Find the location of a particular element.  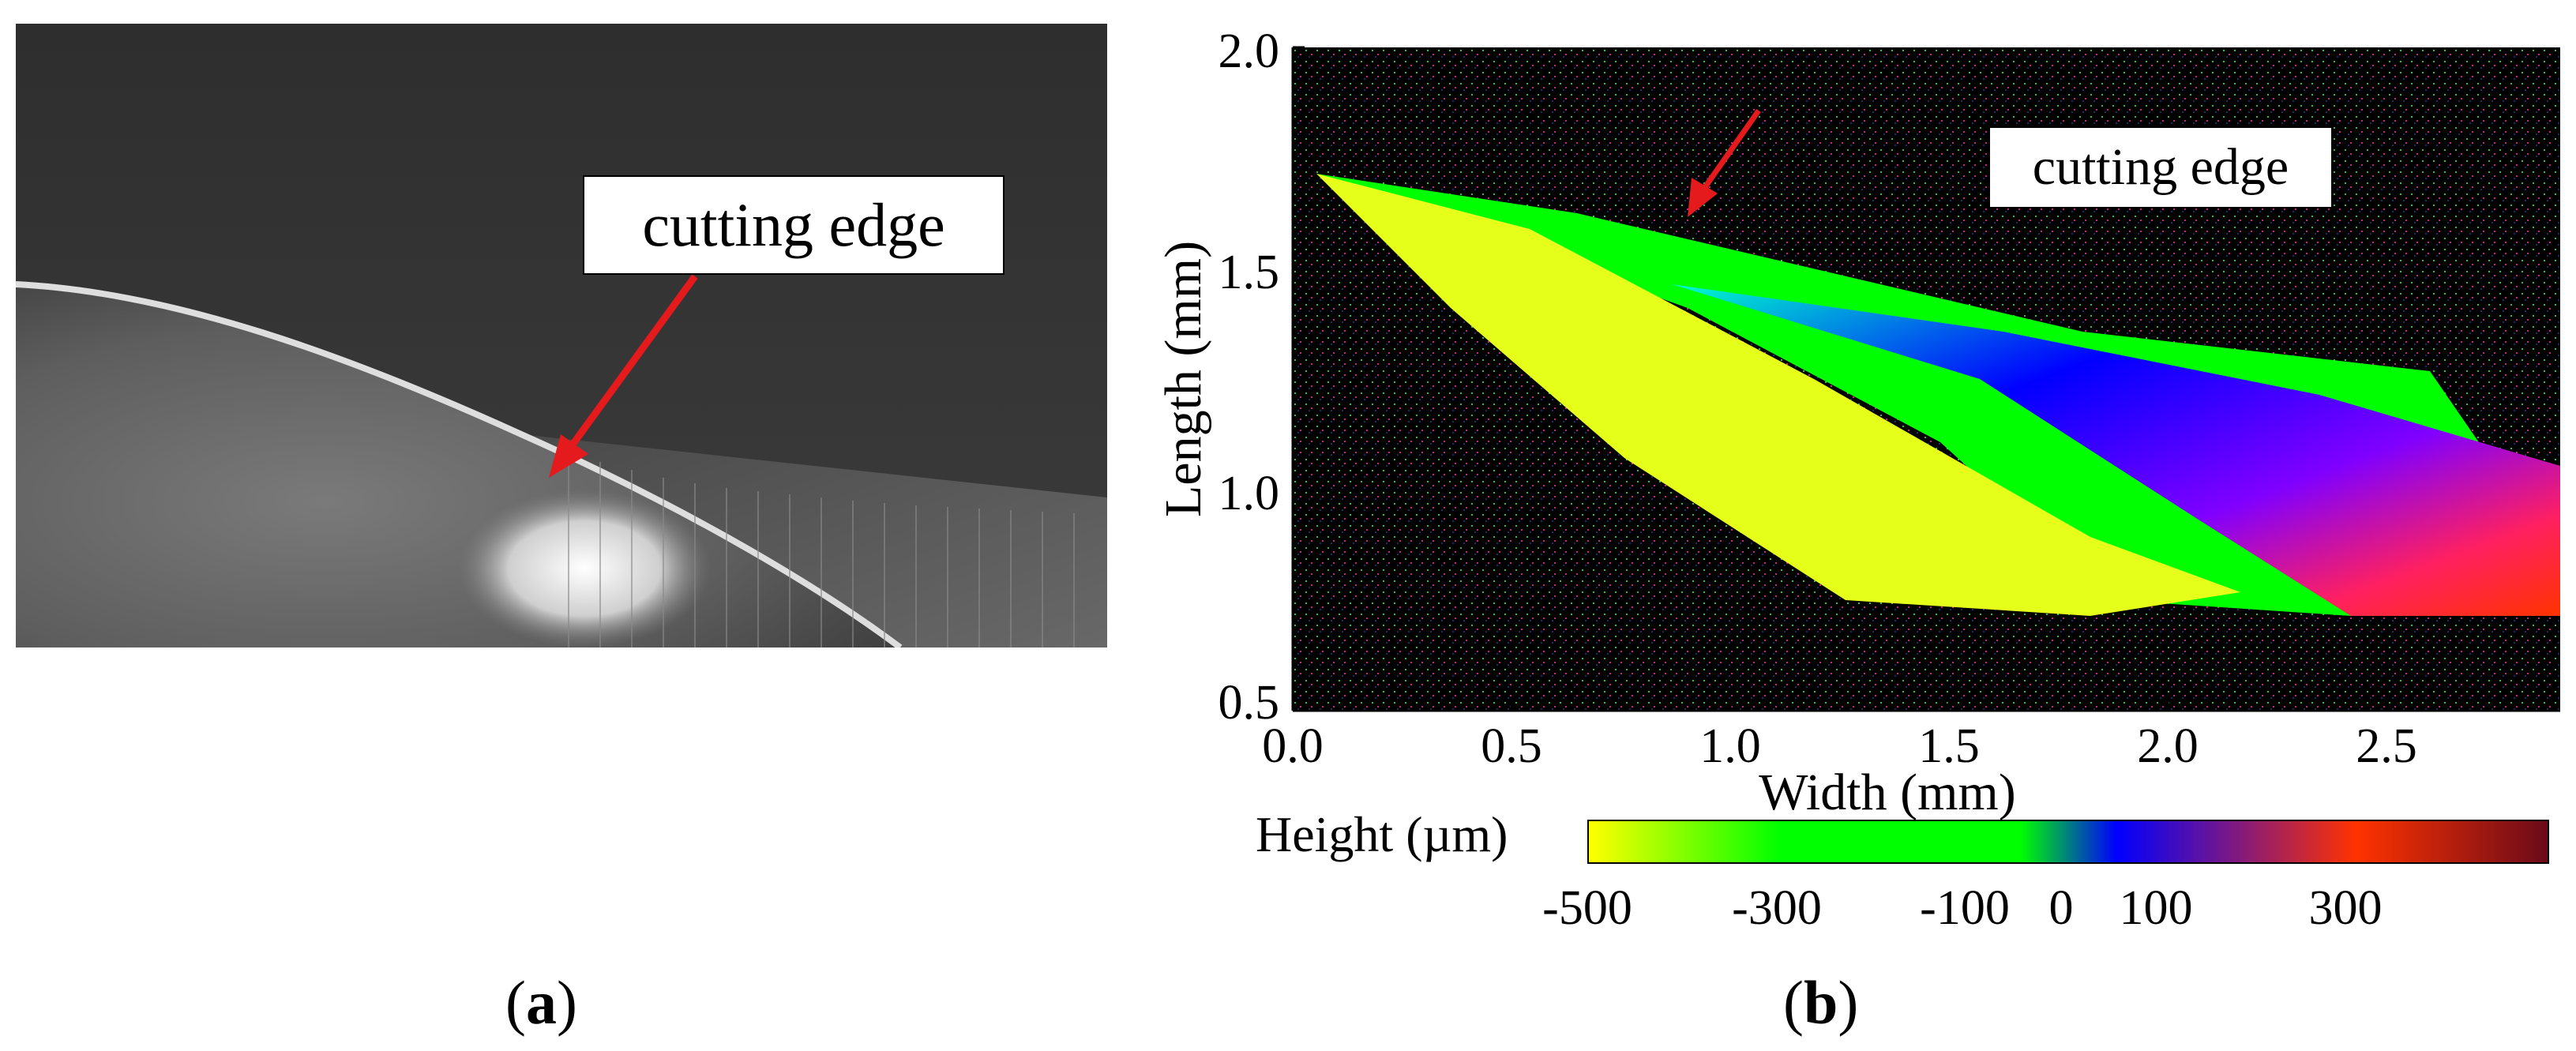

caption-a: (a) is located at coordinates (541, 1003).